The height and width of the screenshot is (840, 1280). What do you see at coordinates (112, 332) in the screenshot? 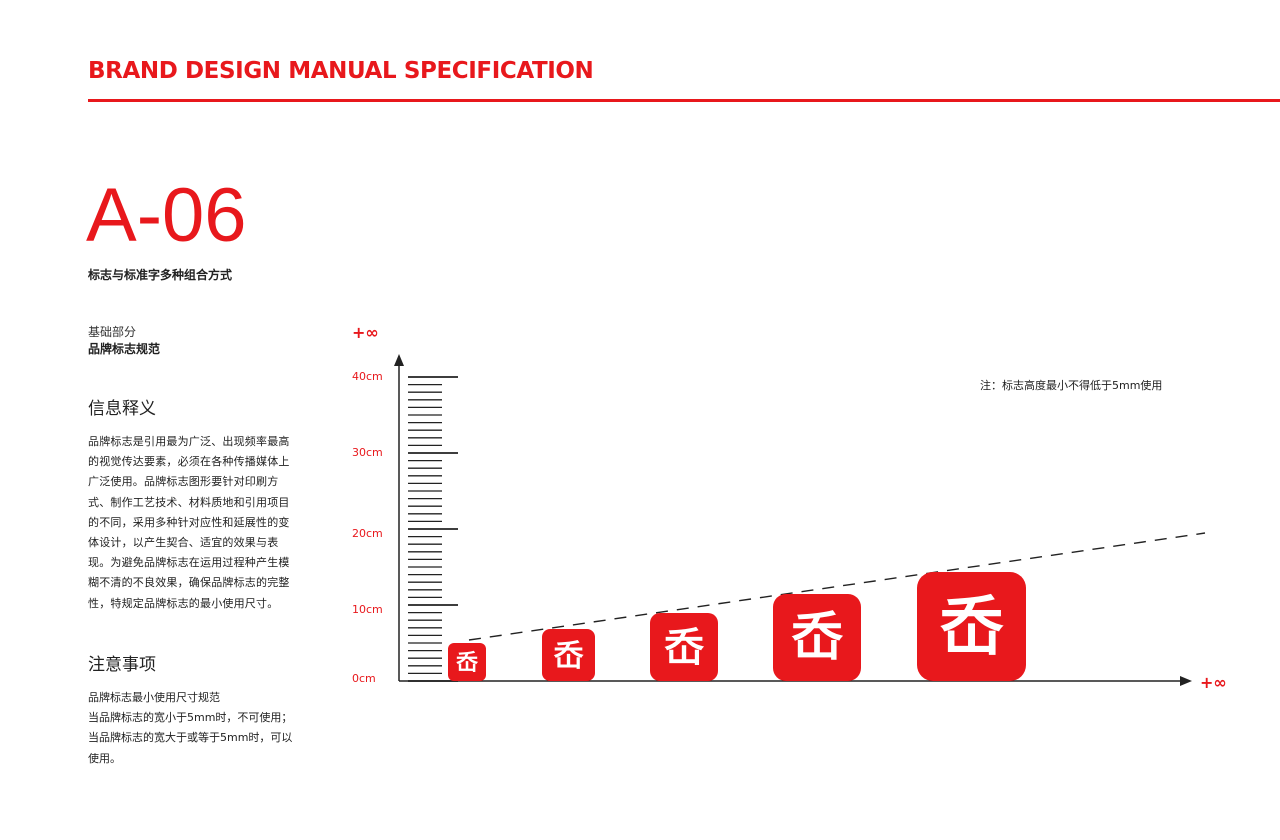
I see `category-label: 基础部分` at bounding box center [112, 332].